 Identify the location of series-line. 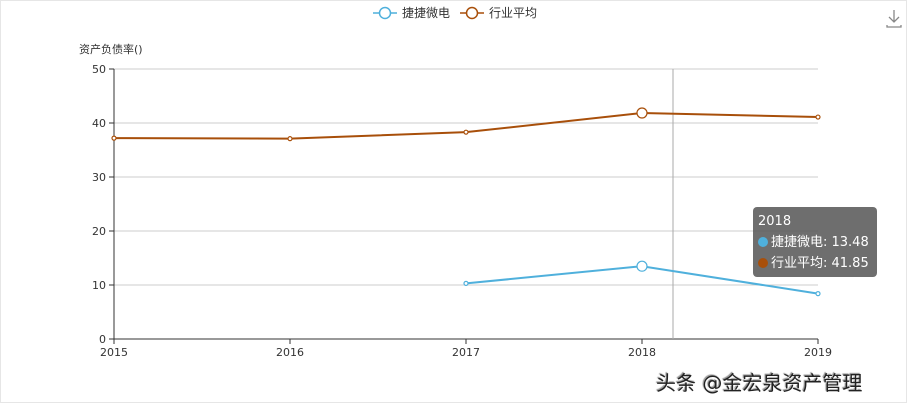
(466, 126).